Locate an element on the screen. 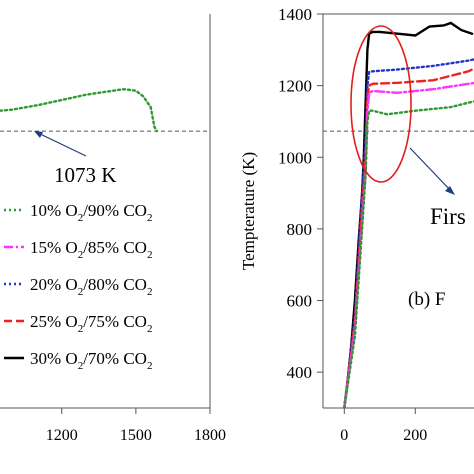 Image resolution: width=474 pixels, height=474 pixels. right-y-tick-label: 600 is located at coordinates (300, 301).